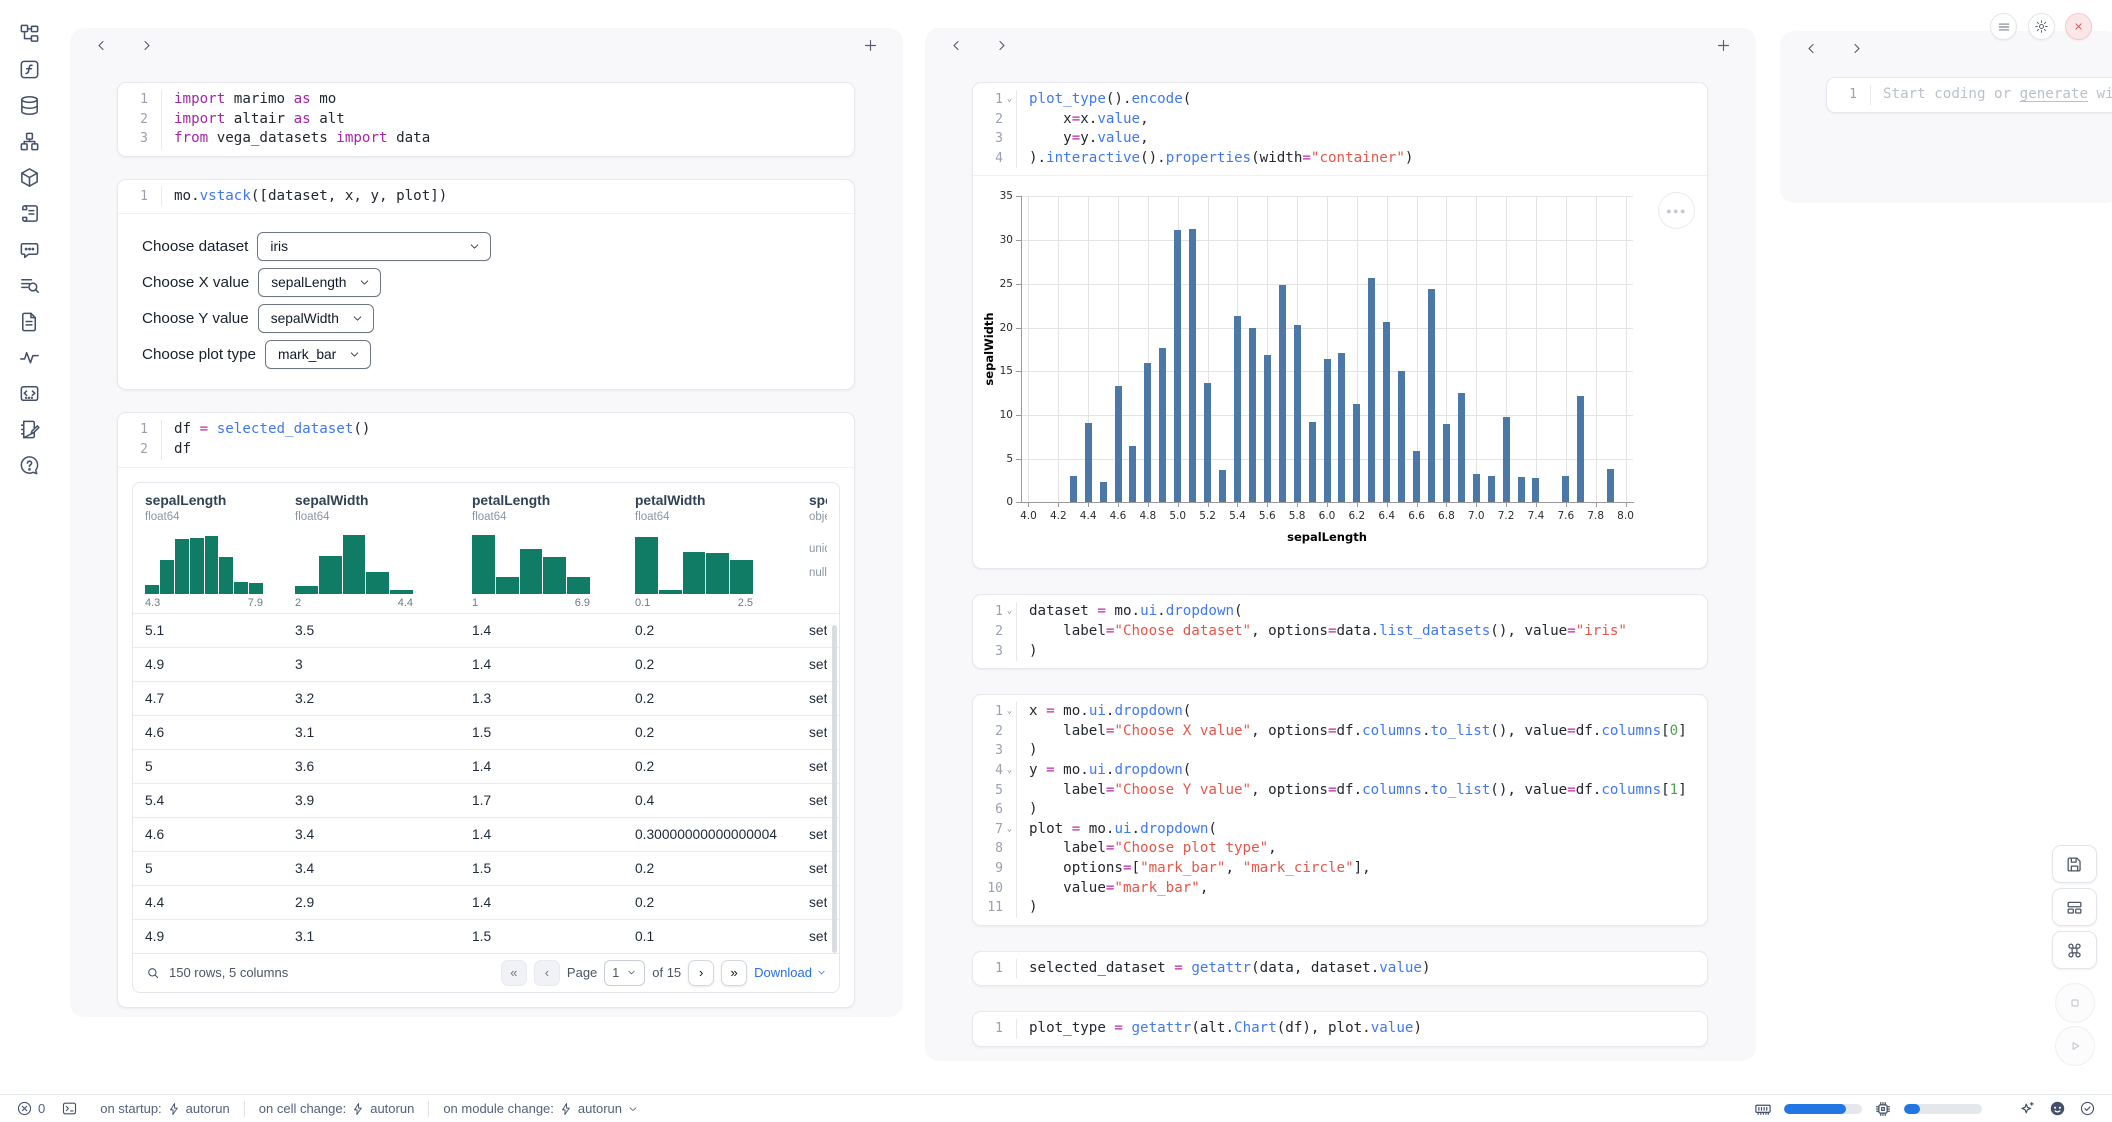  I want to click on code-placeholder: Start coding or generate with, so click(1991, 95).